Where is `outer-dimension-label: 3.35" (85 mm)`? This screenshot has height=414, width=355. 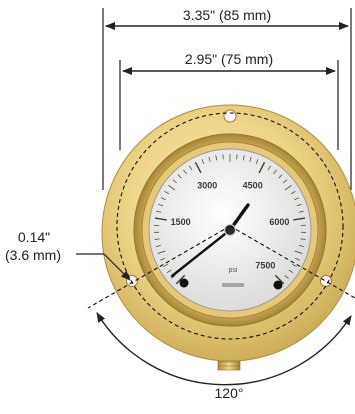 outer-dimension-label: 3.35" (85 mm) is located at coordinates (227, 15).